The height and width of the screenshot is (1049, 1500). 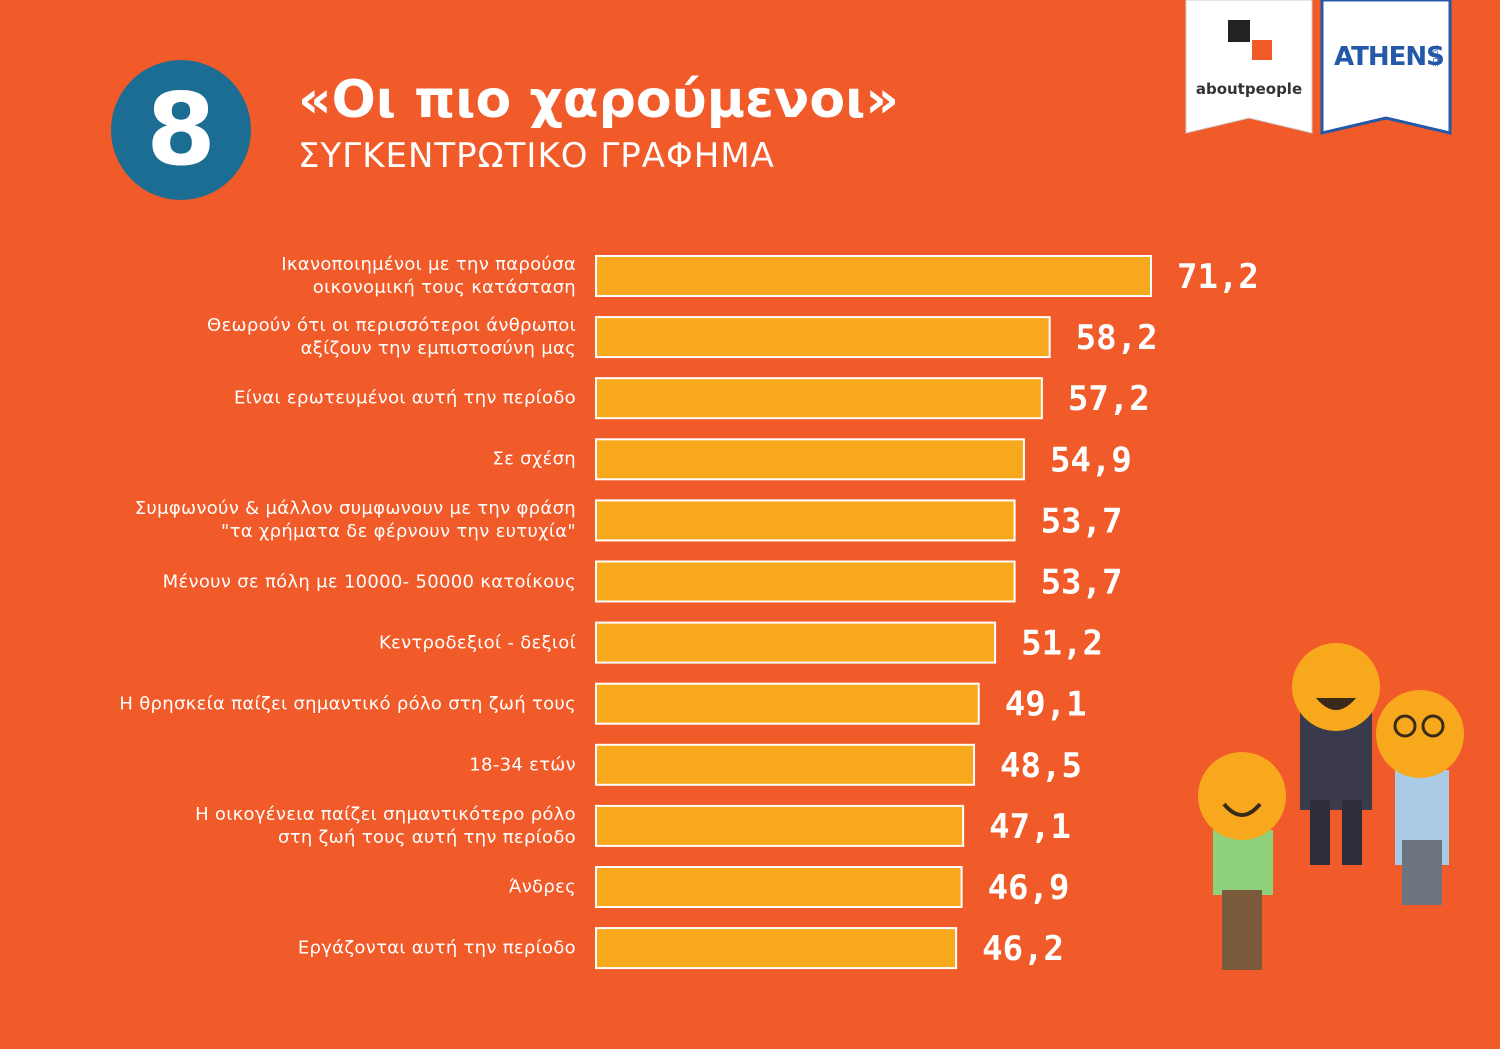 What do you see at coordinates (1046, 705) in the screenshot?
I see `value-label: 49,1` at bounding box center [1046, 705].